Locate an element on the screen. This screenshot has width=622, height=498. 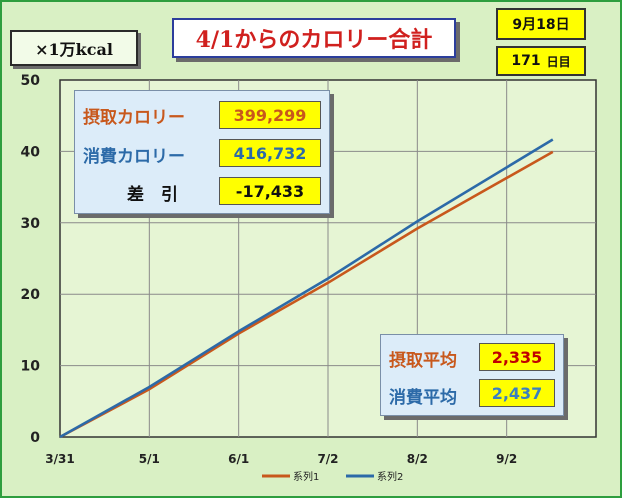
diff-label: 差 引 is located at coordinates (152, 195).